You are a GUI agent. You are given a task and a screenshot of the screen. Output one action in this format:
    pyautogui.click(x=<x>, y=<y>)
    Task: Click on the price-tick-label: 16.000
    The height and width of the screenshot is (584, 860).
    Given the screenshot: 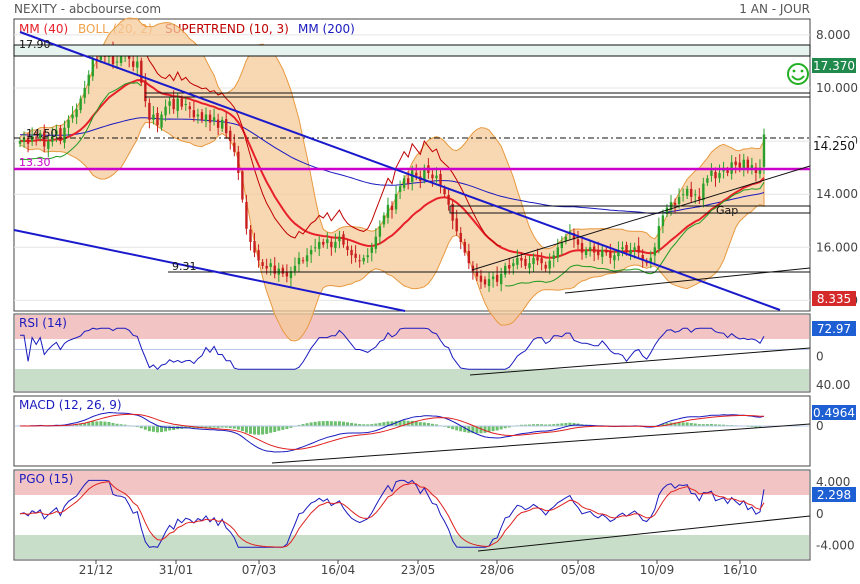 What is the action you would take?
    pyautogui.click(x=837, y=247)
    